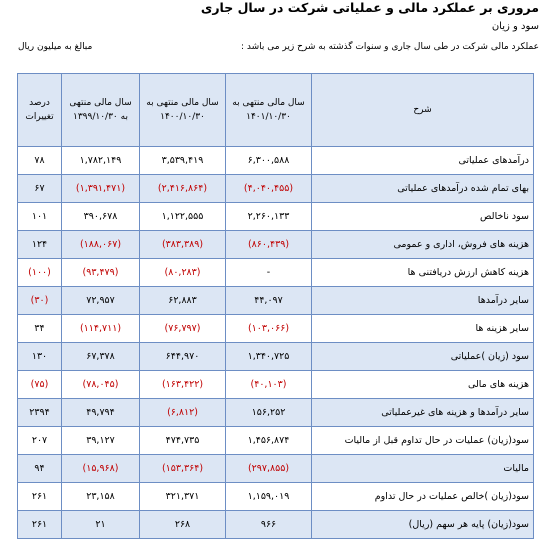  What do you see at coordinates (182, 188) in the screenshot?
I see `value-cell-fy1400: (۲,۴۱۶,۸۶۴)` at bounding box center [182, 188].